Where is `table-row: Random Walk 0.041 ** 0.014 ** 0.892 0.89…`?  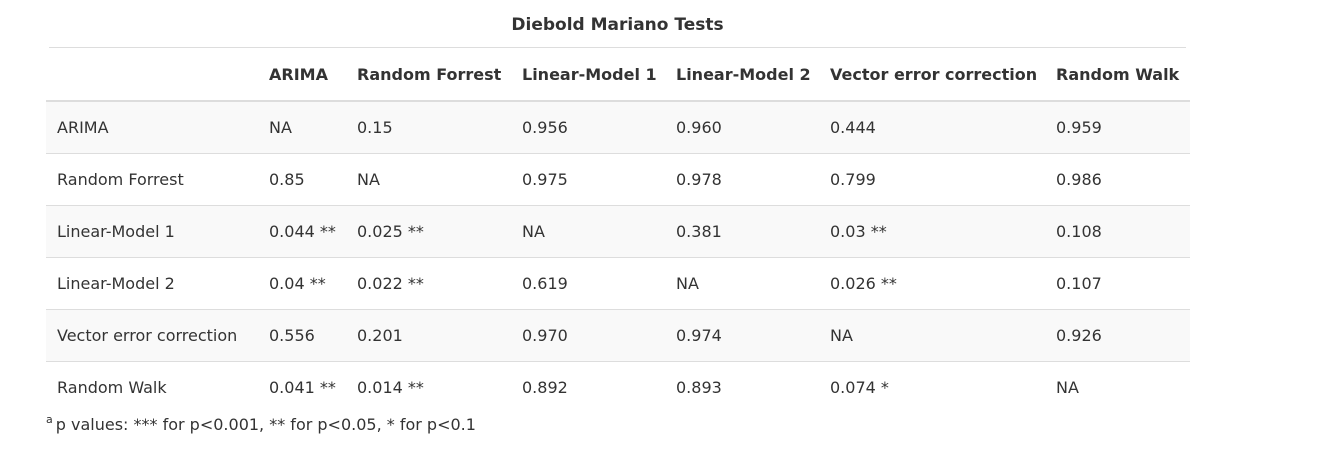 table-row: Random Walk 0.041 ** 0.014 ** 0.892 0.89… is located at coordinates (618, 388).